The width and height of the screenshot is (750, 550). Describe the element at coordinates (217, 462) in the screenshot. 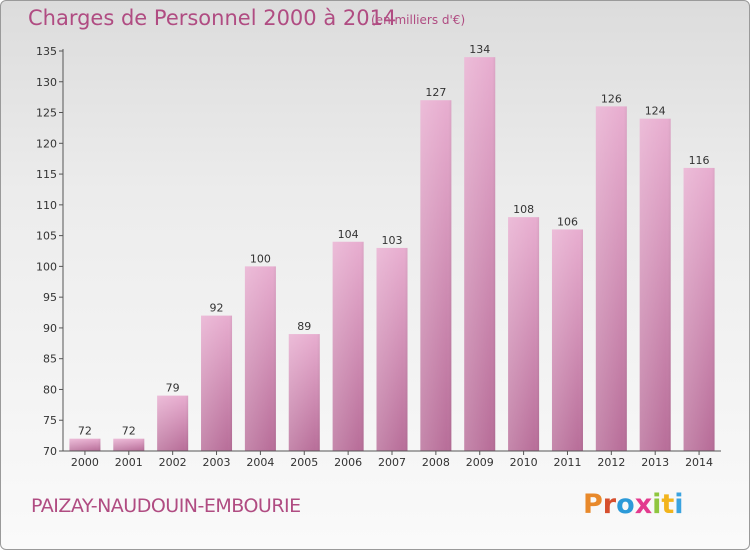

I see `x-tick-label: 2003` at that location.